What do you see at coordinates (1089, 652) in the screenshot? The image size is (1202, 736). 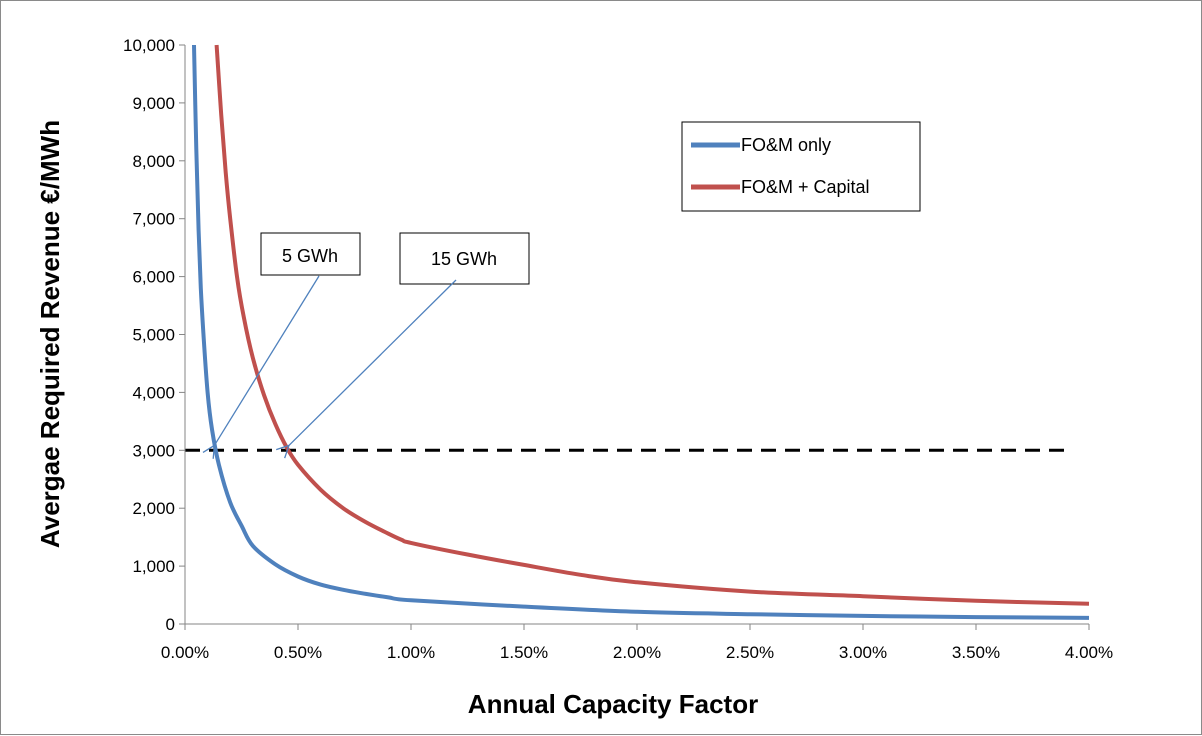 I see `x-tick-label: 4.00%` at bounding box center [1089, 652].